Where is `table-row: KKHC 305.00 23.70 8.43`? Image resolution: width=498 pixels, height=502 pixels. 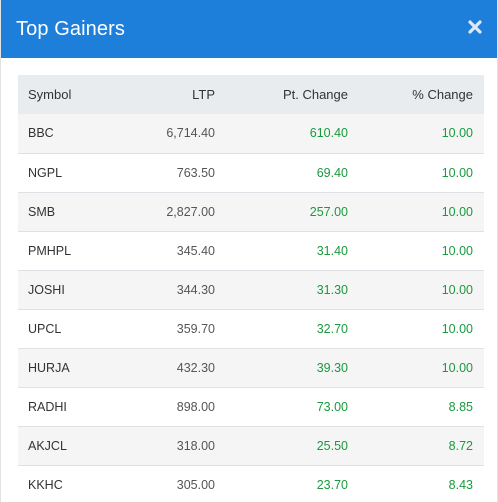
table-row: KKHC 305.00 23.70 8.43 is located at coordinates (251, 483).